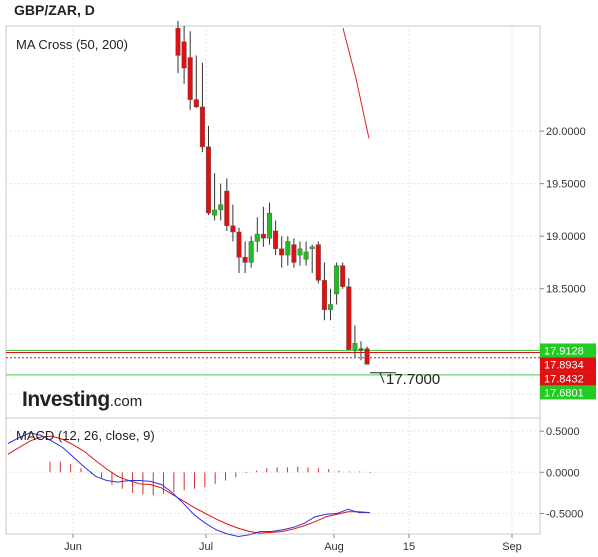 The width and height of the screenshot is (598, 557). Describe the element at coordinates (566, 185) in the screenshot. I see `y-tick-label-1: 19.5000` at that location.